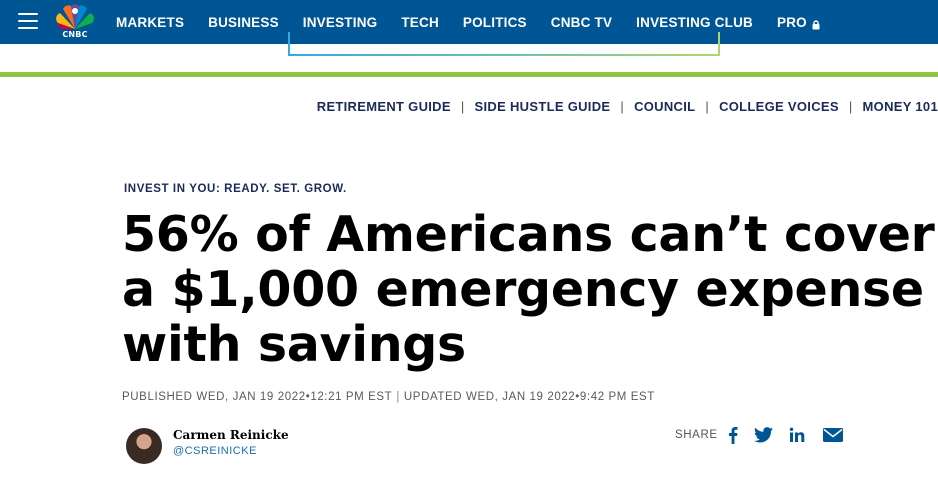  I want to click on nav-investing-club: INVESTING CLUB, so click(694, 22).